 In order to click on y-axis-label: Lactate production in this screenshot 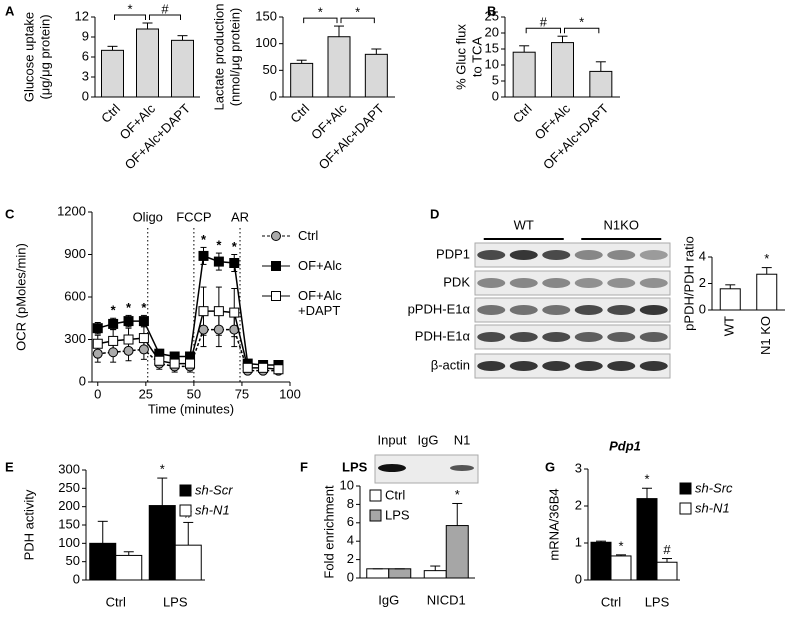, I will do `click(218, 57)`.